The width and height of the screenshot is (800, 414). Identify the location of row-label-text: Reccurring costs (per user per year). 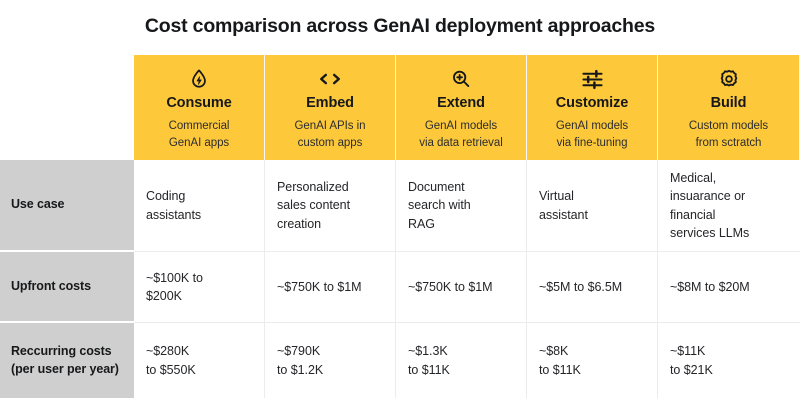
(65, 359).